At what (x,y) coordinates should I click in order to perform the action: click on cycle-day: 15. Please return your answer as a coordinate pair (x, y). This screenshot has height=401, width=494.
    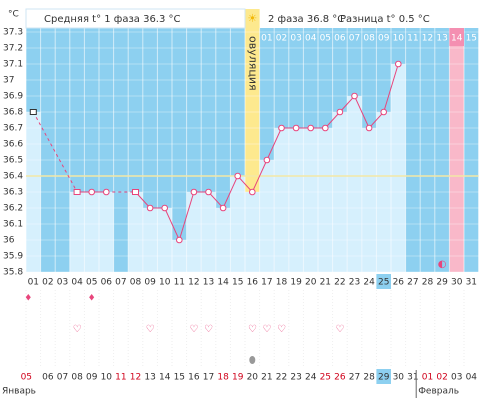
    Looking at the image, I should click on (237, 283).